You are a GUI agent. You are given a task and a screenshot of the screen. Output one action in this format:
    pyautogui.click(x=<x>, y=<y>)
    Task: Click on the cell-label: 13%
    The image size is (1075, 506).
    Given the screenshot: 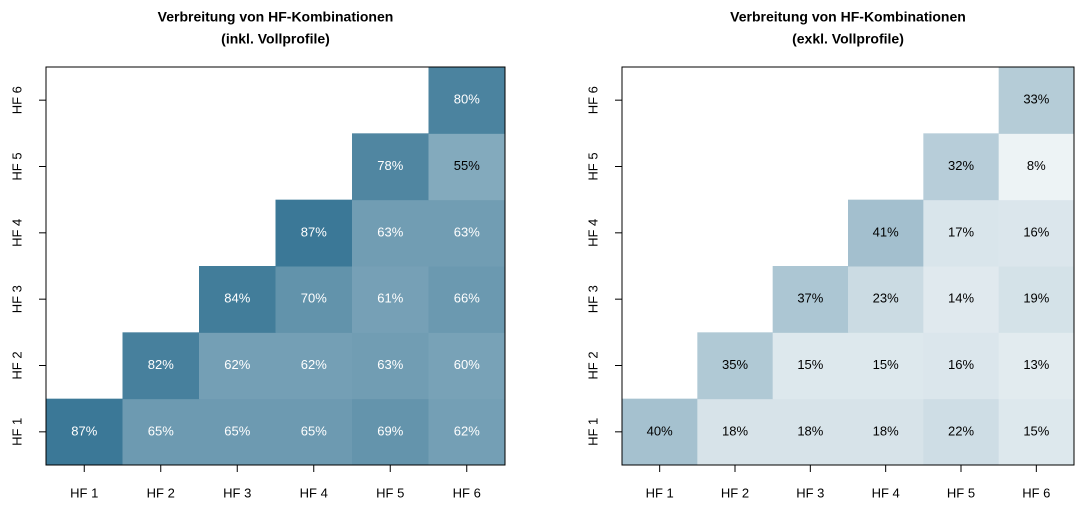 What is the action you would take?
    pyautogui.click(x=1036, y=364)
    